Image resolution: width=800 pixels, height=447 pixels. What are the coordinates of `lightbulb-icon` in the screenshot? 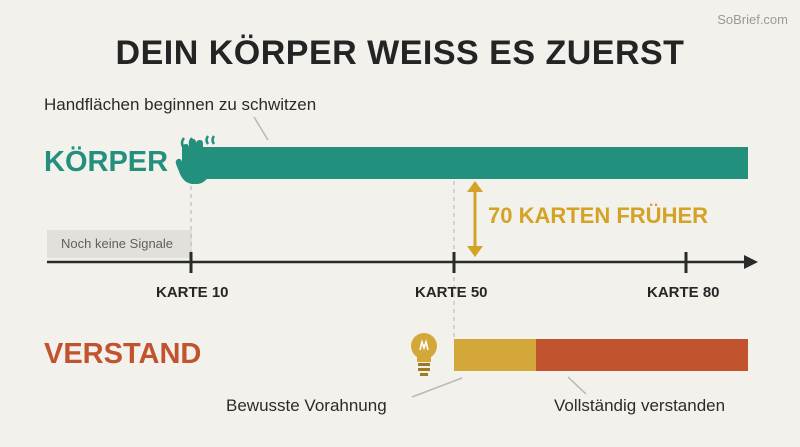 It's located at (424, 354).